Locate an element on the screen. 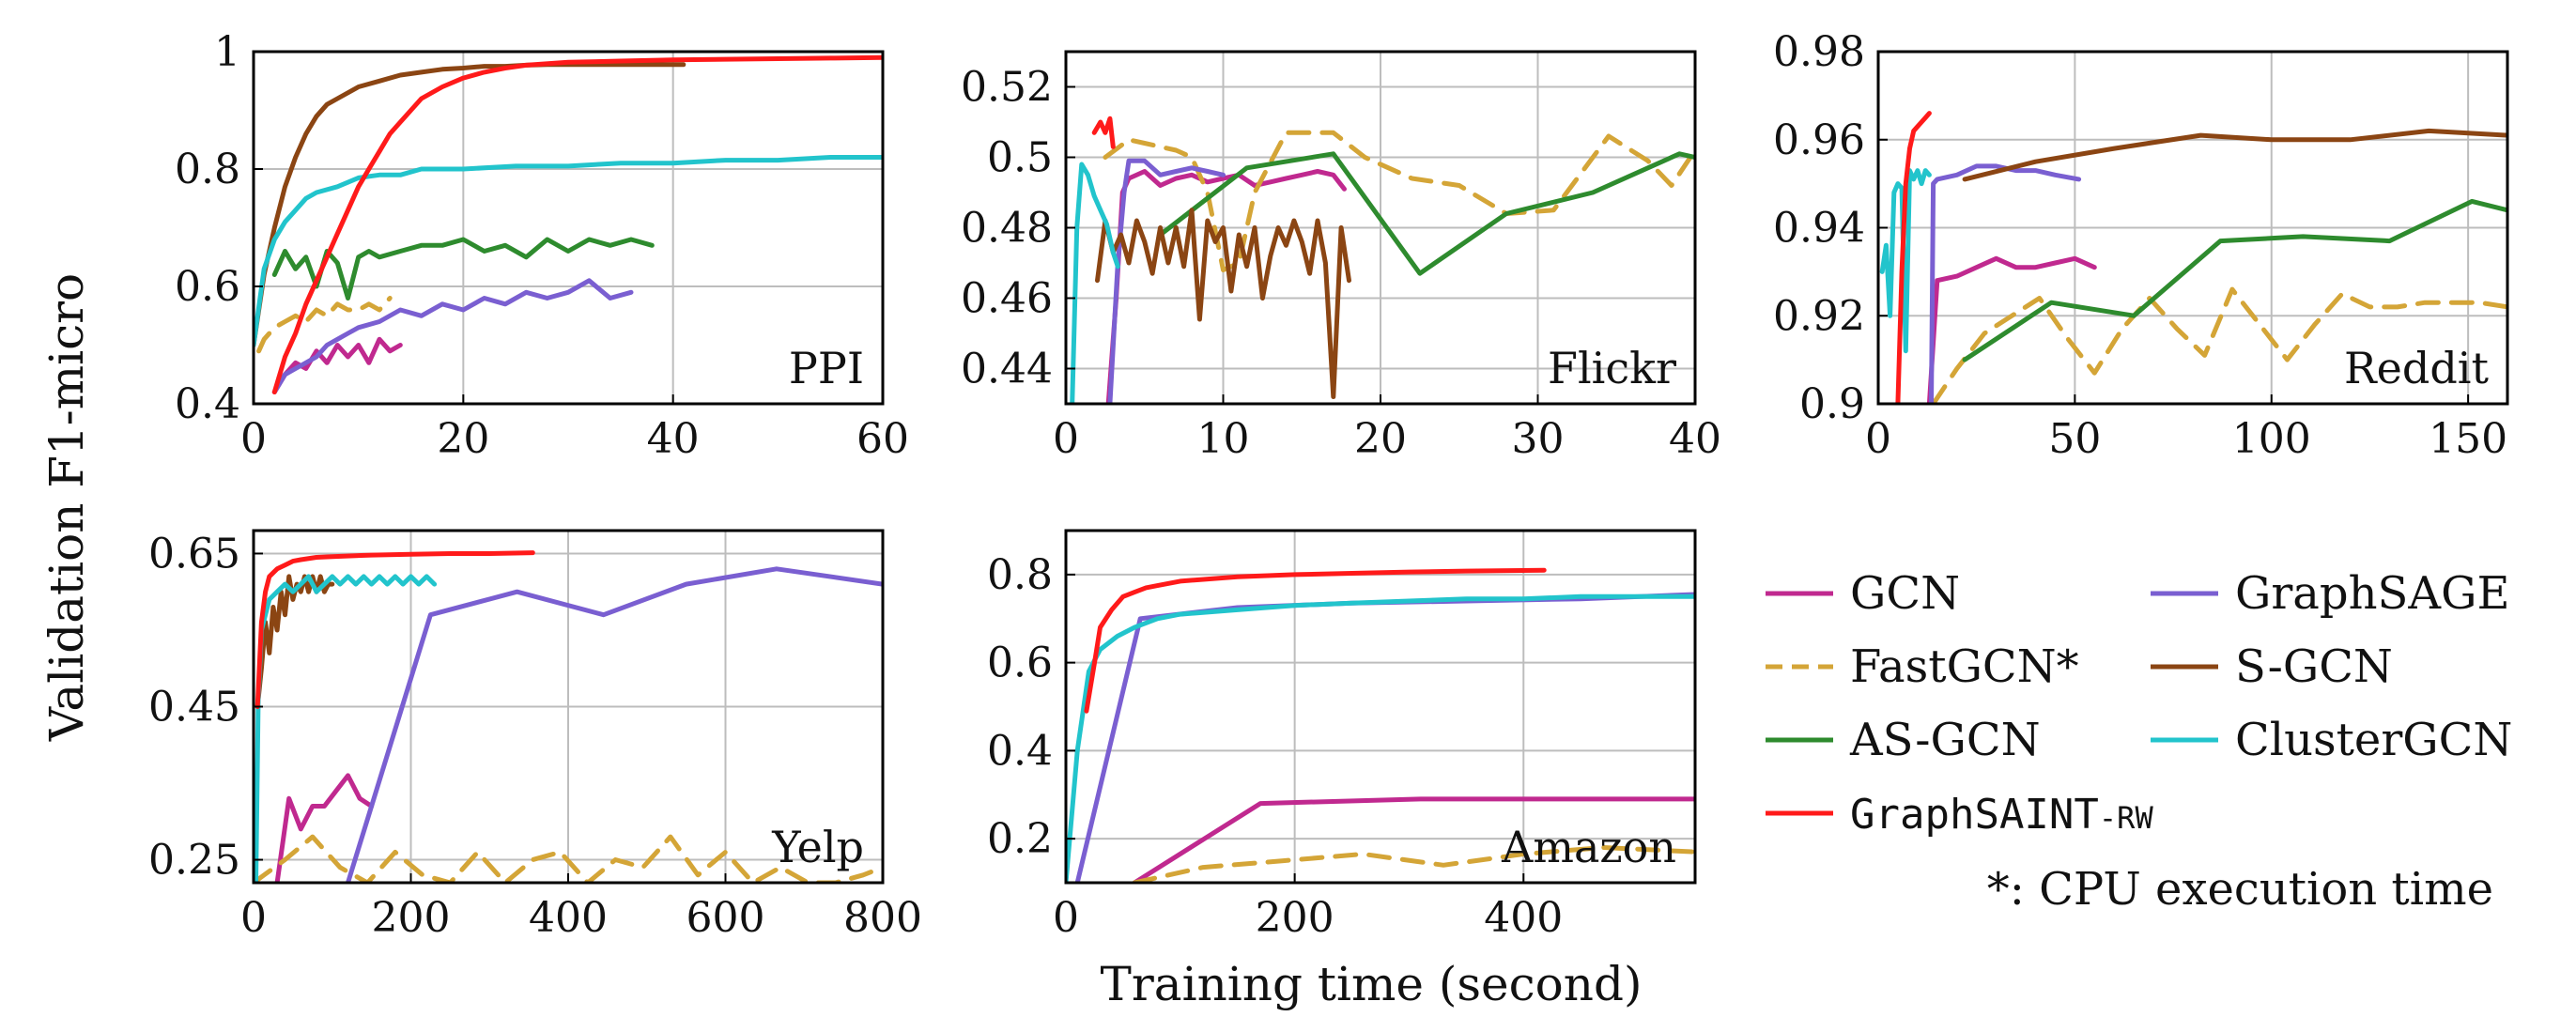 This screenshot has width=2576, height=1017. y-tick-label: 0.9 is located at coordinates (1832, 404).